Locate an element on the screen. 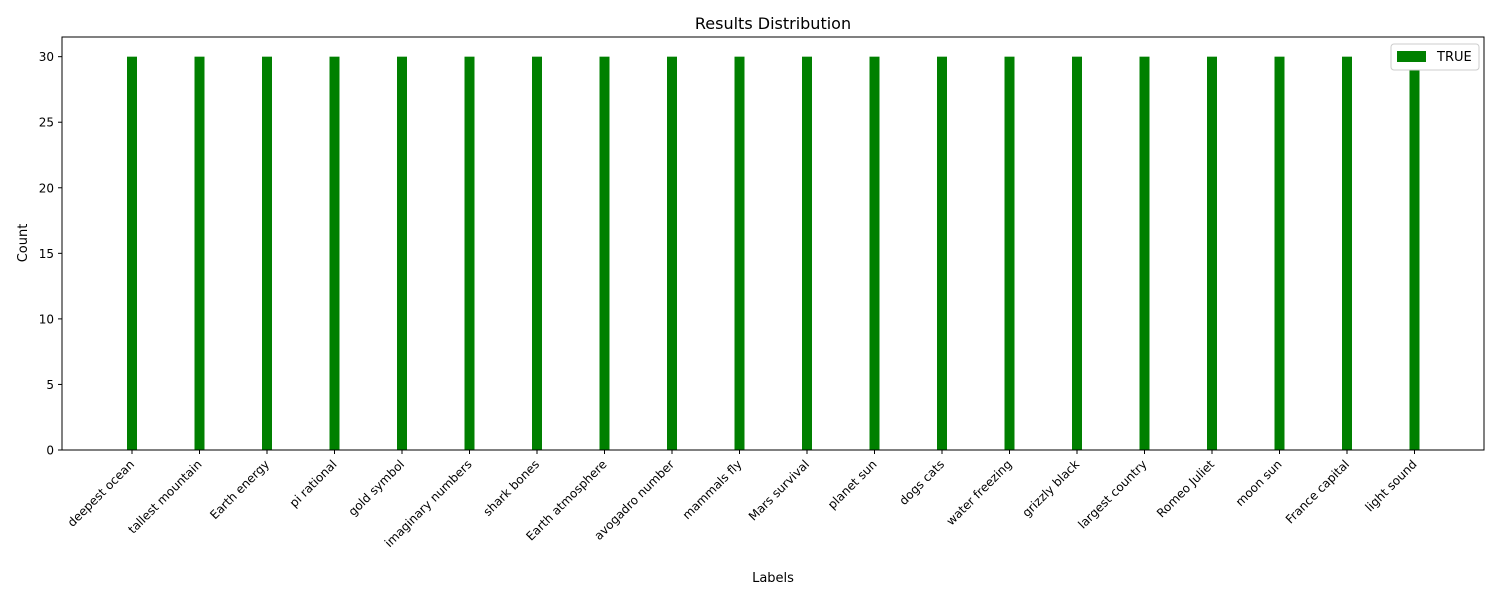 The image size is (1500, 604). x-tick-label: shark bones is located at coordinates (512, 488).